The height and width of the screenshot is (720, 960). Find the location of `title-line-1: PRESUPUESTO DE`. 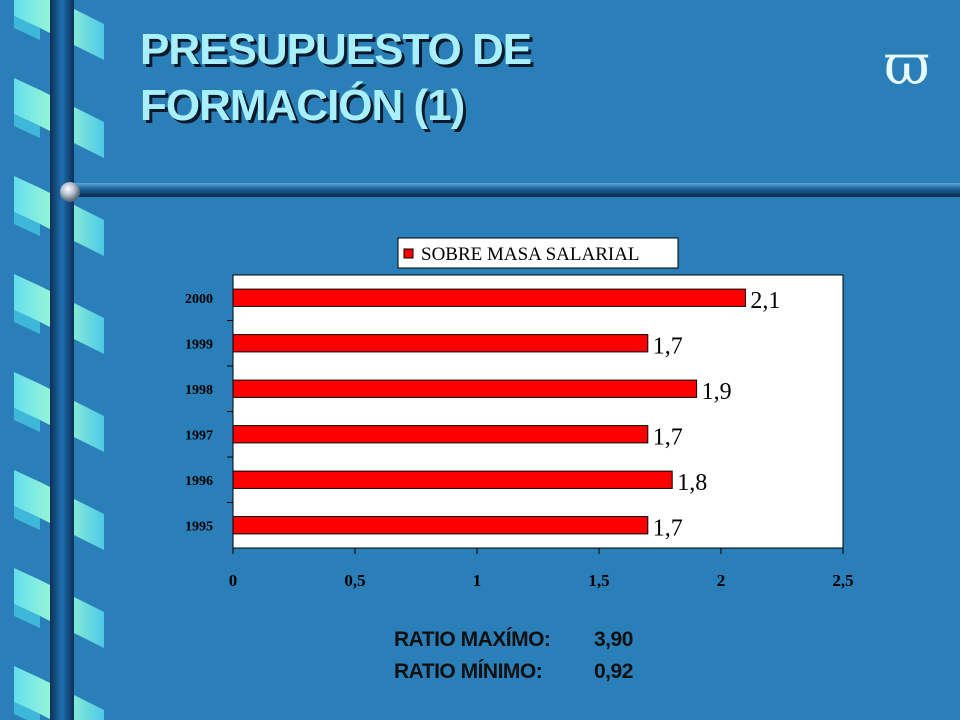

title-line-1: PRESUPUESTO DE is located at coordinates (336, 49).